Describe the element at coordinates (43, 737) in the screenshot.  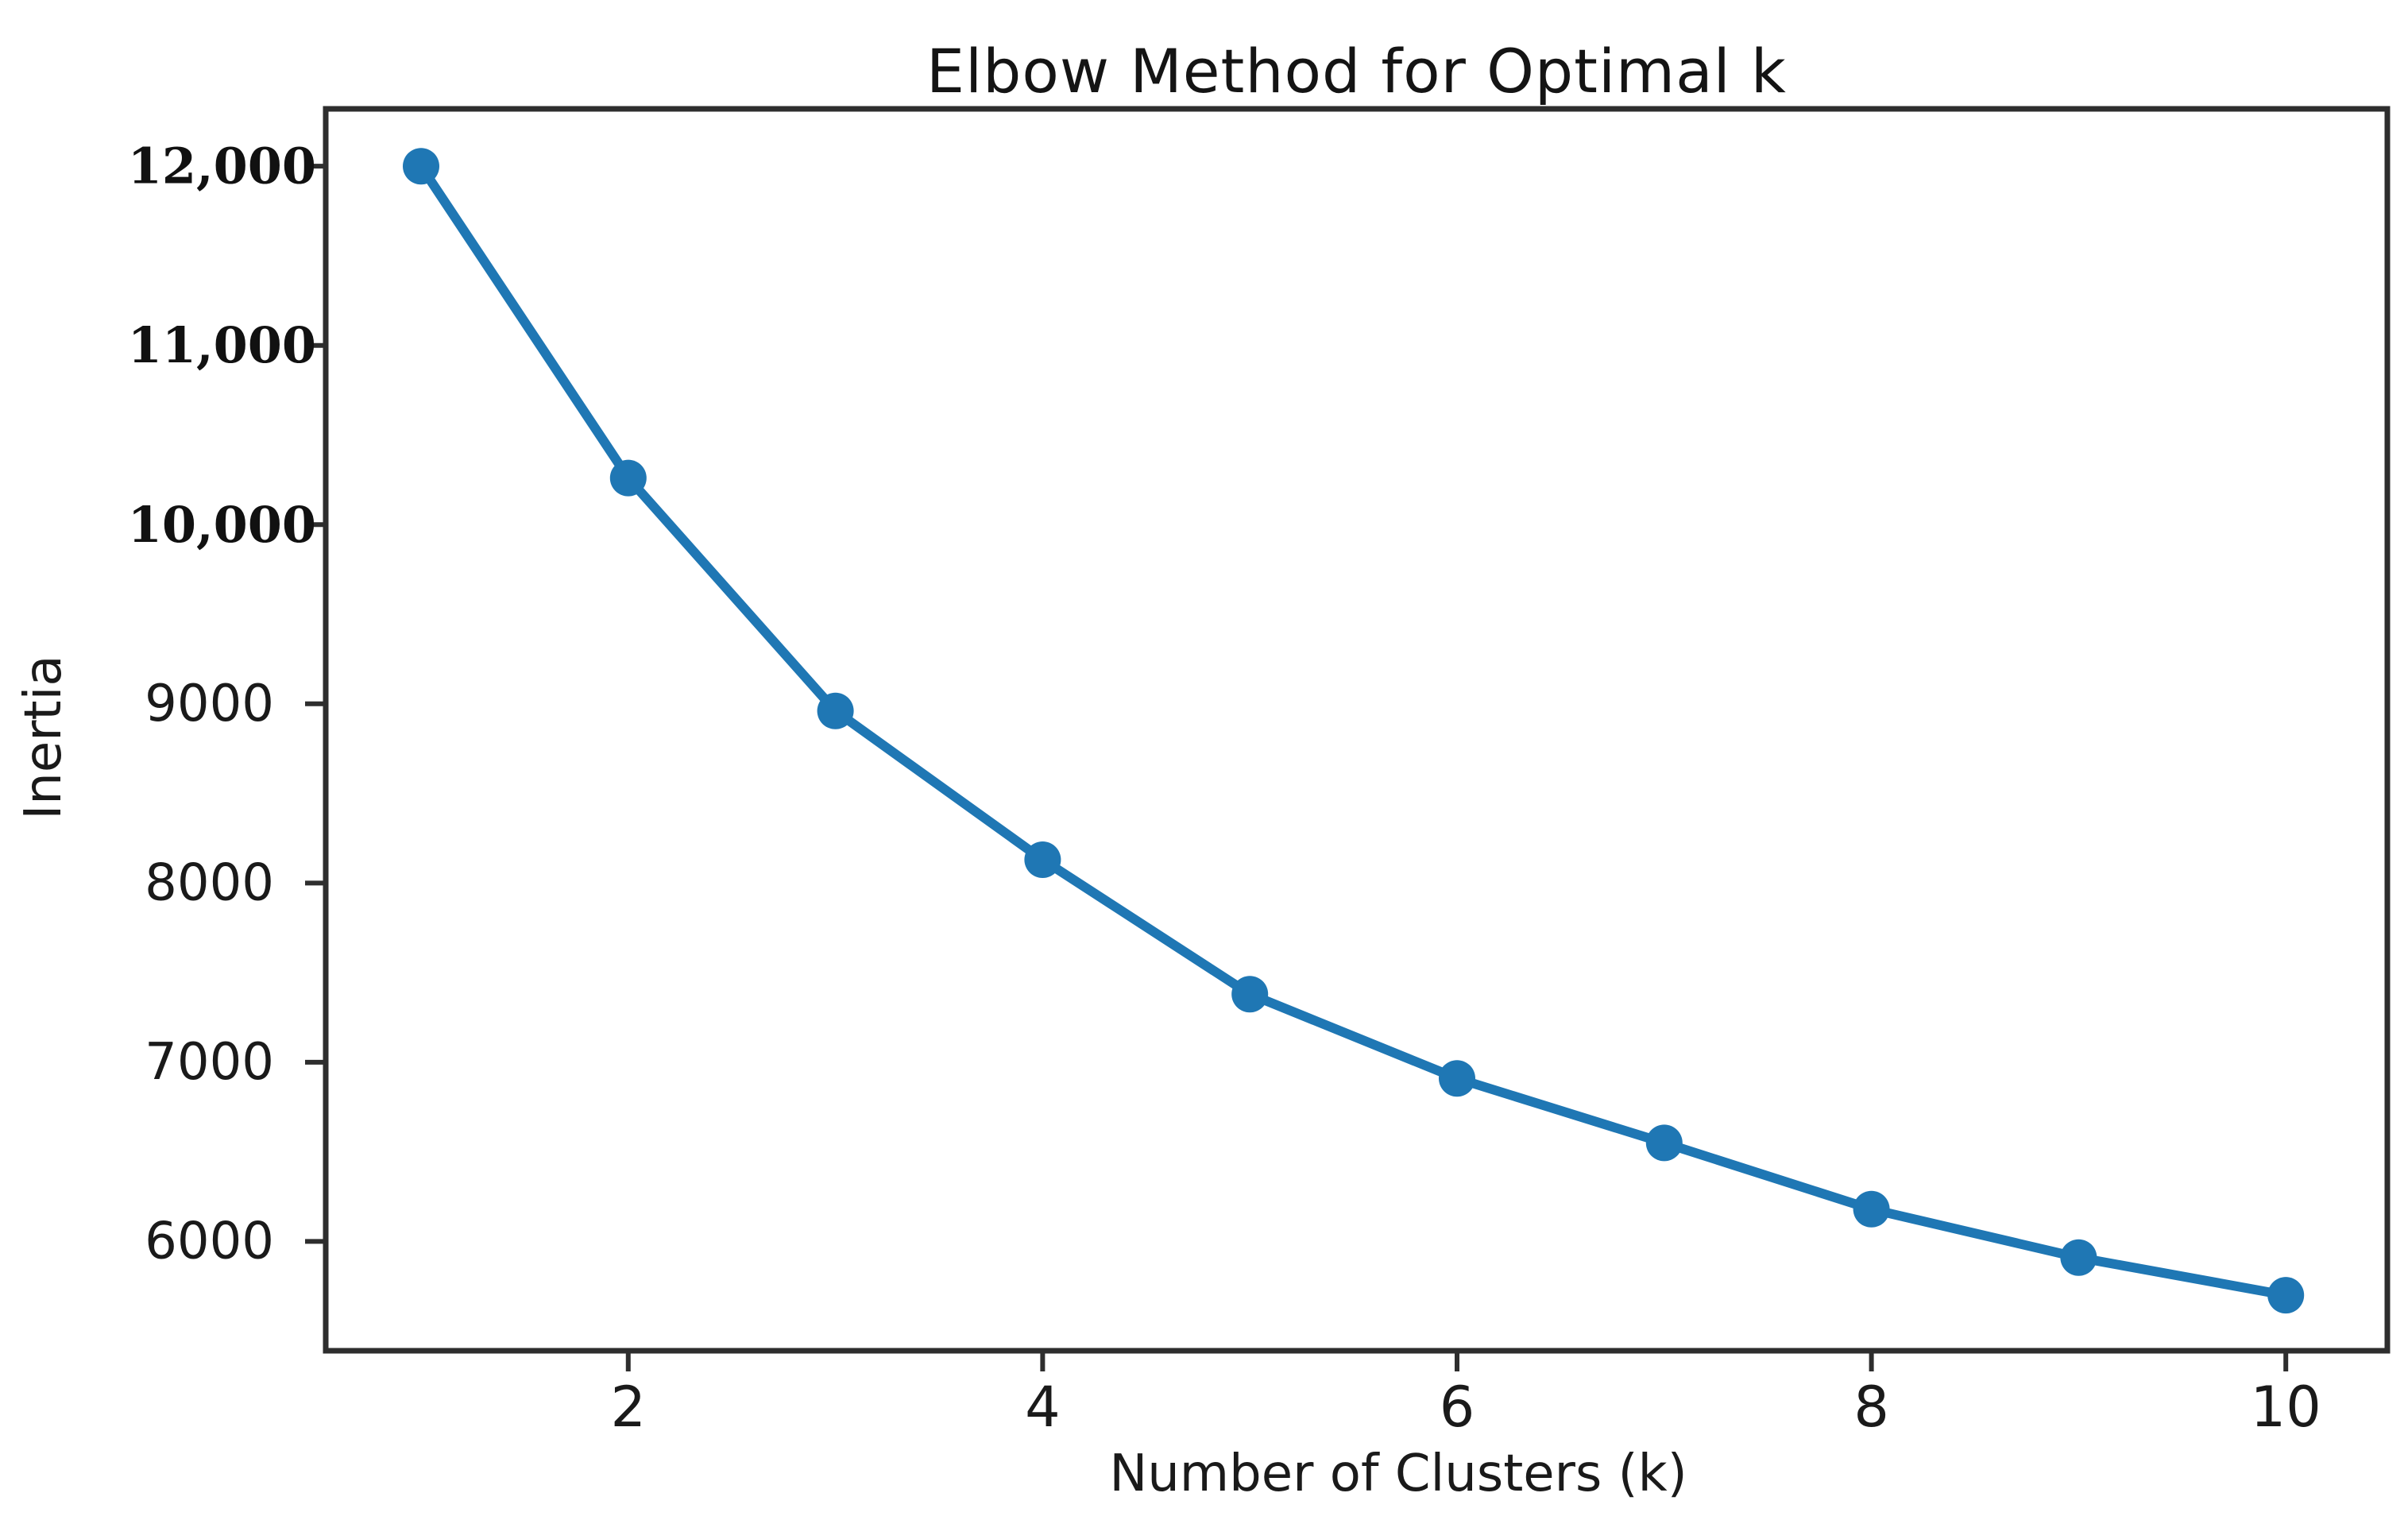
I see `y-axis-label: Inertia` at that location.